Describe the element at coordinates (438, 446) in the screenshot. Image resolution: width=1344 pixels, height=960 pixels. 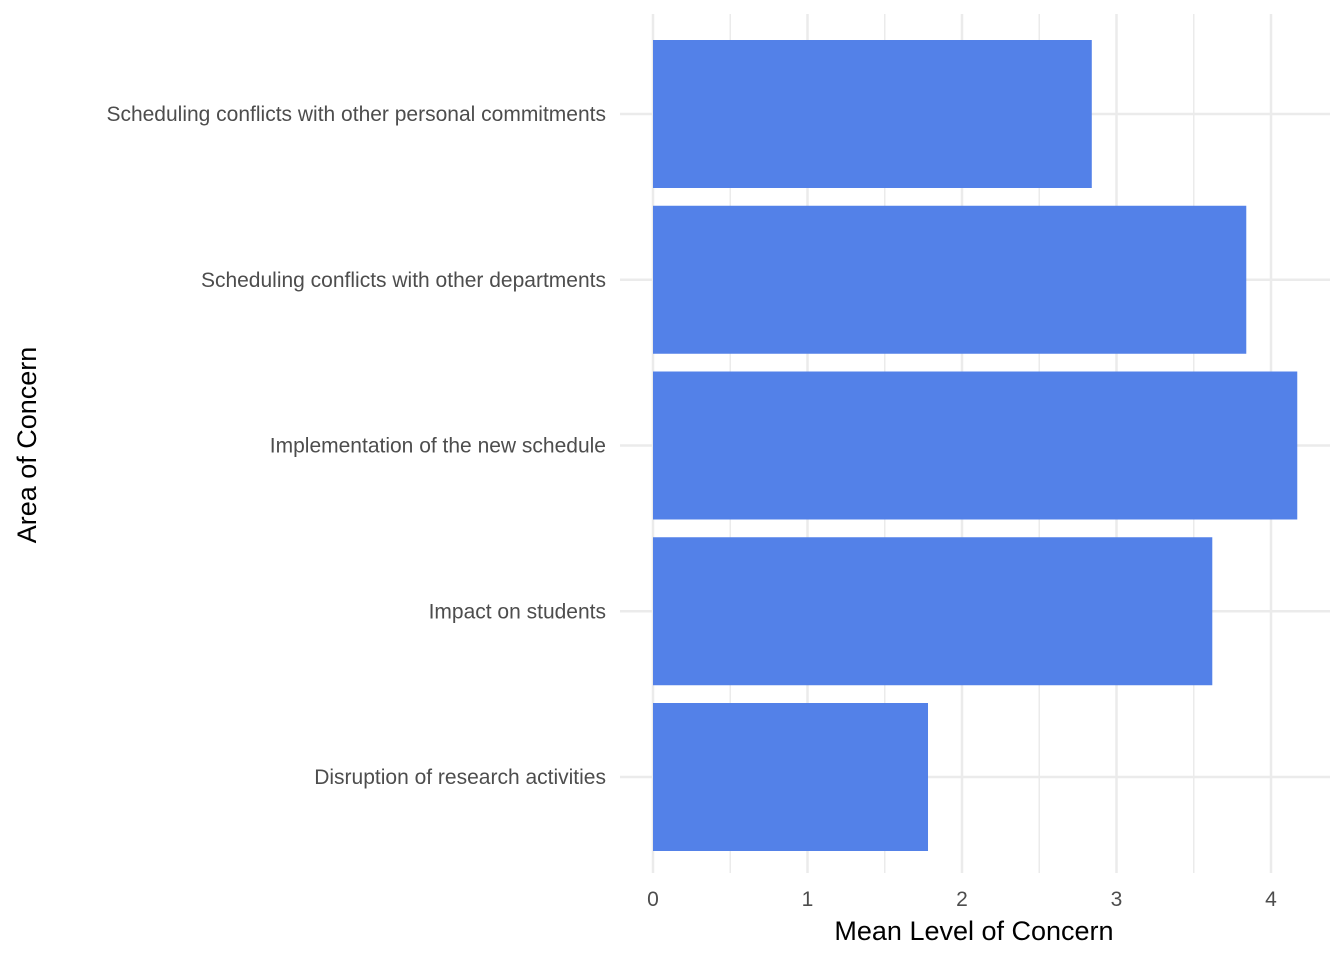
I see `y-tick-label: Implementation of the new schedule` at that location.